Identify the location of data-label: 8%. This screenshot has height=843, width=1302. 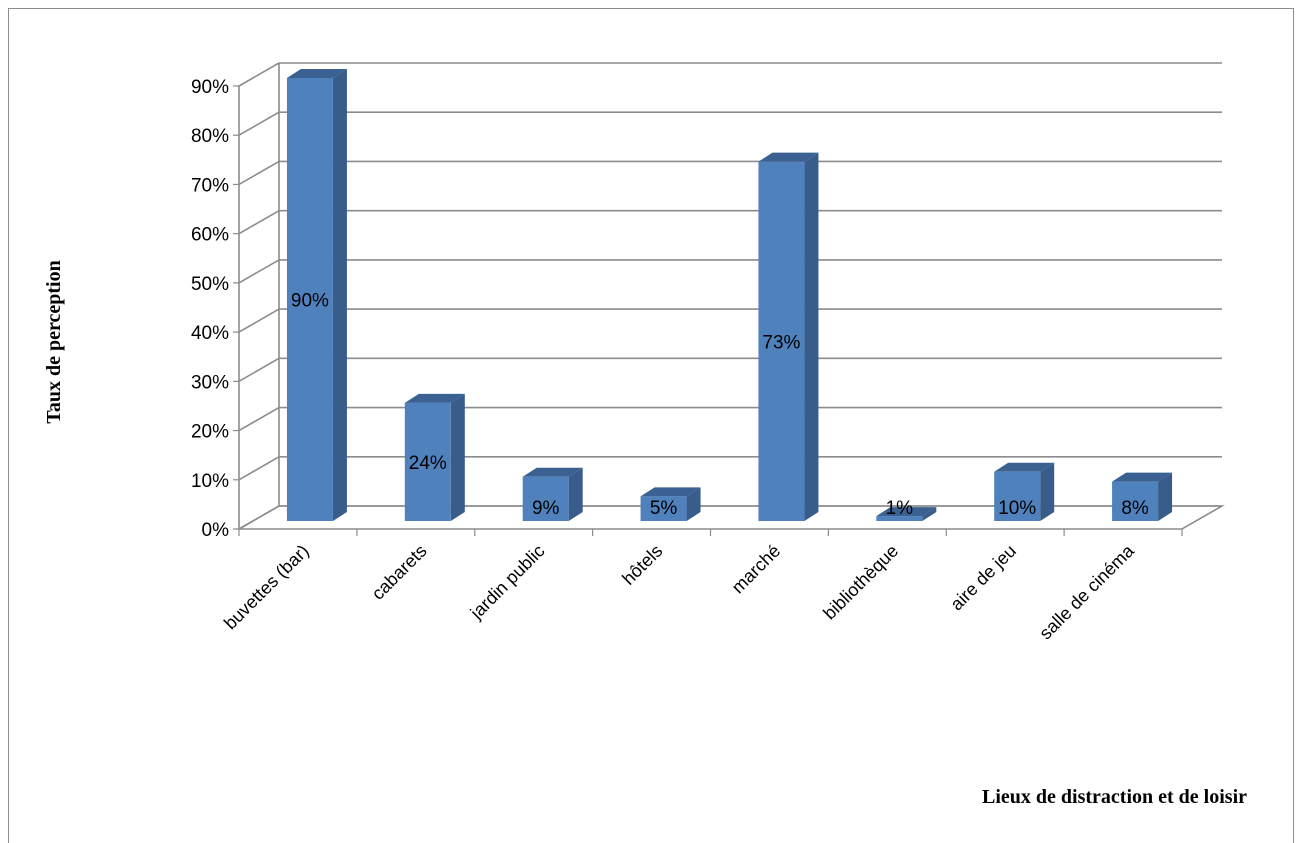
(1135, 508).